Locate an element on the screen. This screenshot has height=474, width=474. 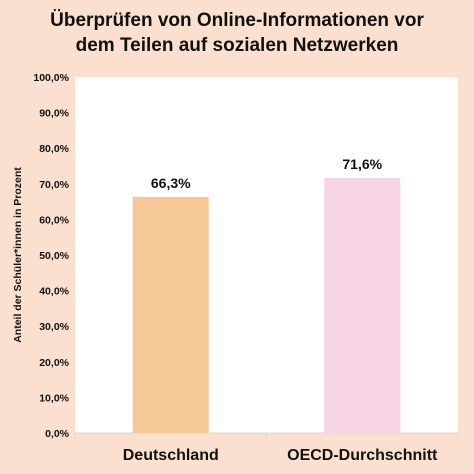
y-tick-label: 70,0% is located at coordinates (54, 185).